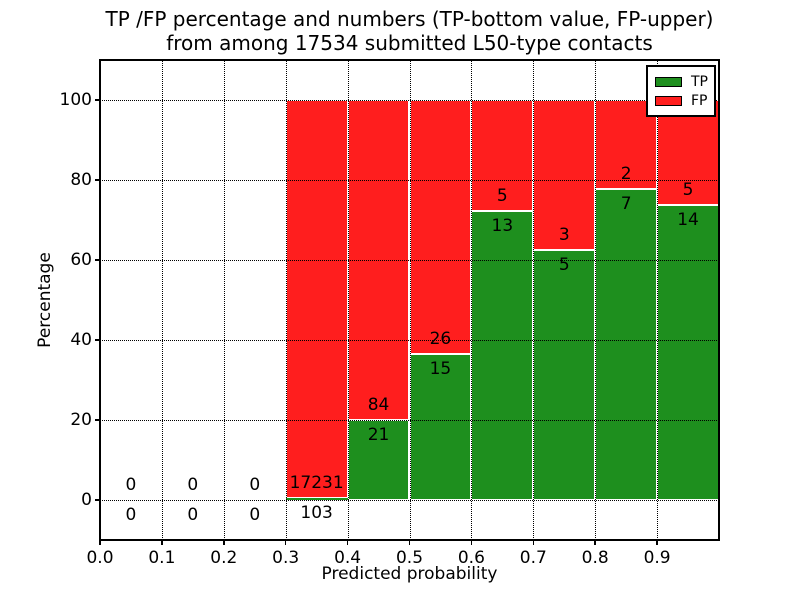  I want to click on legend-swatch-fp-icon, so click(668, 100).